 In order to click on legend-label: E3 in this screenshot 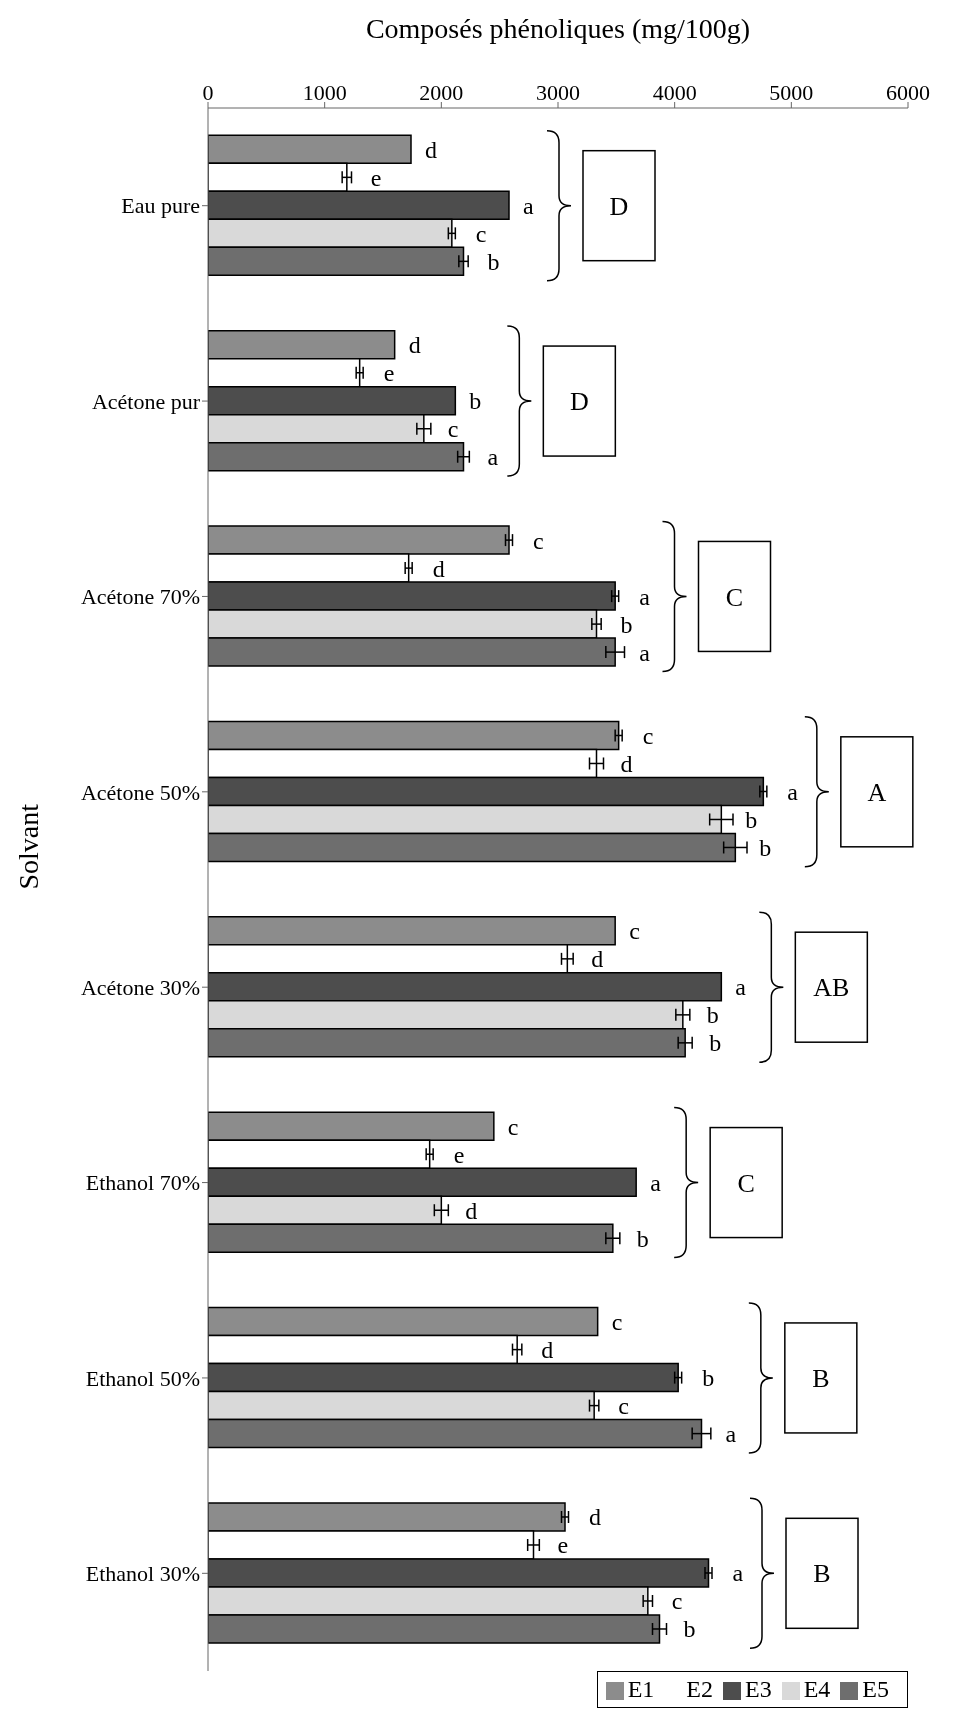, I will do `click(758, 1689)`.